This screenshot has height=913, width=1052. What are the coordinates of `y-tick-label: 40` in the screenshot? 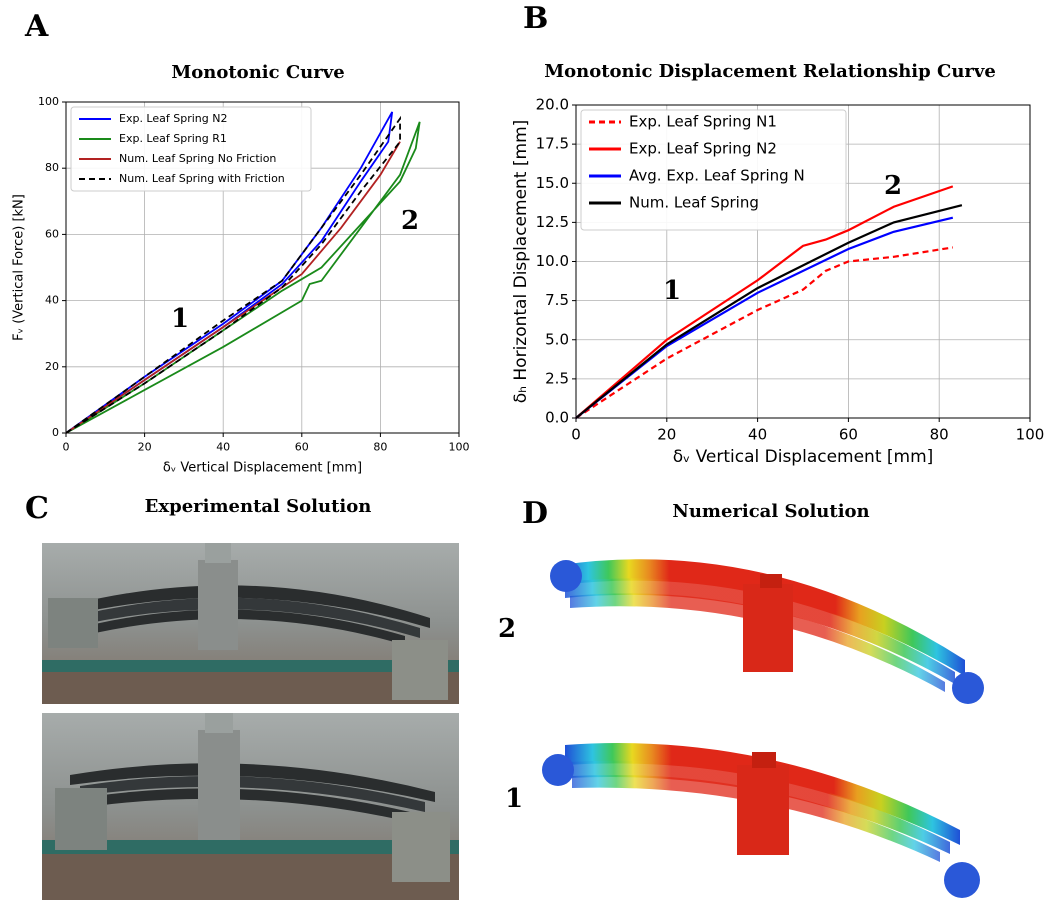 It's located at (52, 300).